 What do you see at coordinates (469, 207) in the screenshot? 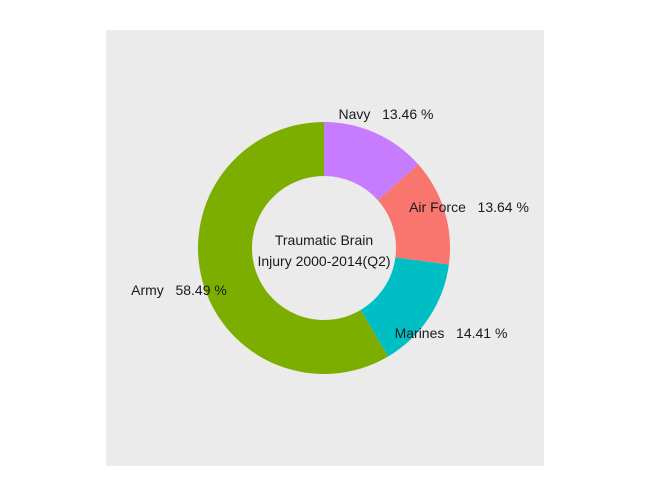
I see `label-air-force: Air Force 13.64 %` at bounding box center [469, 207].